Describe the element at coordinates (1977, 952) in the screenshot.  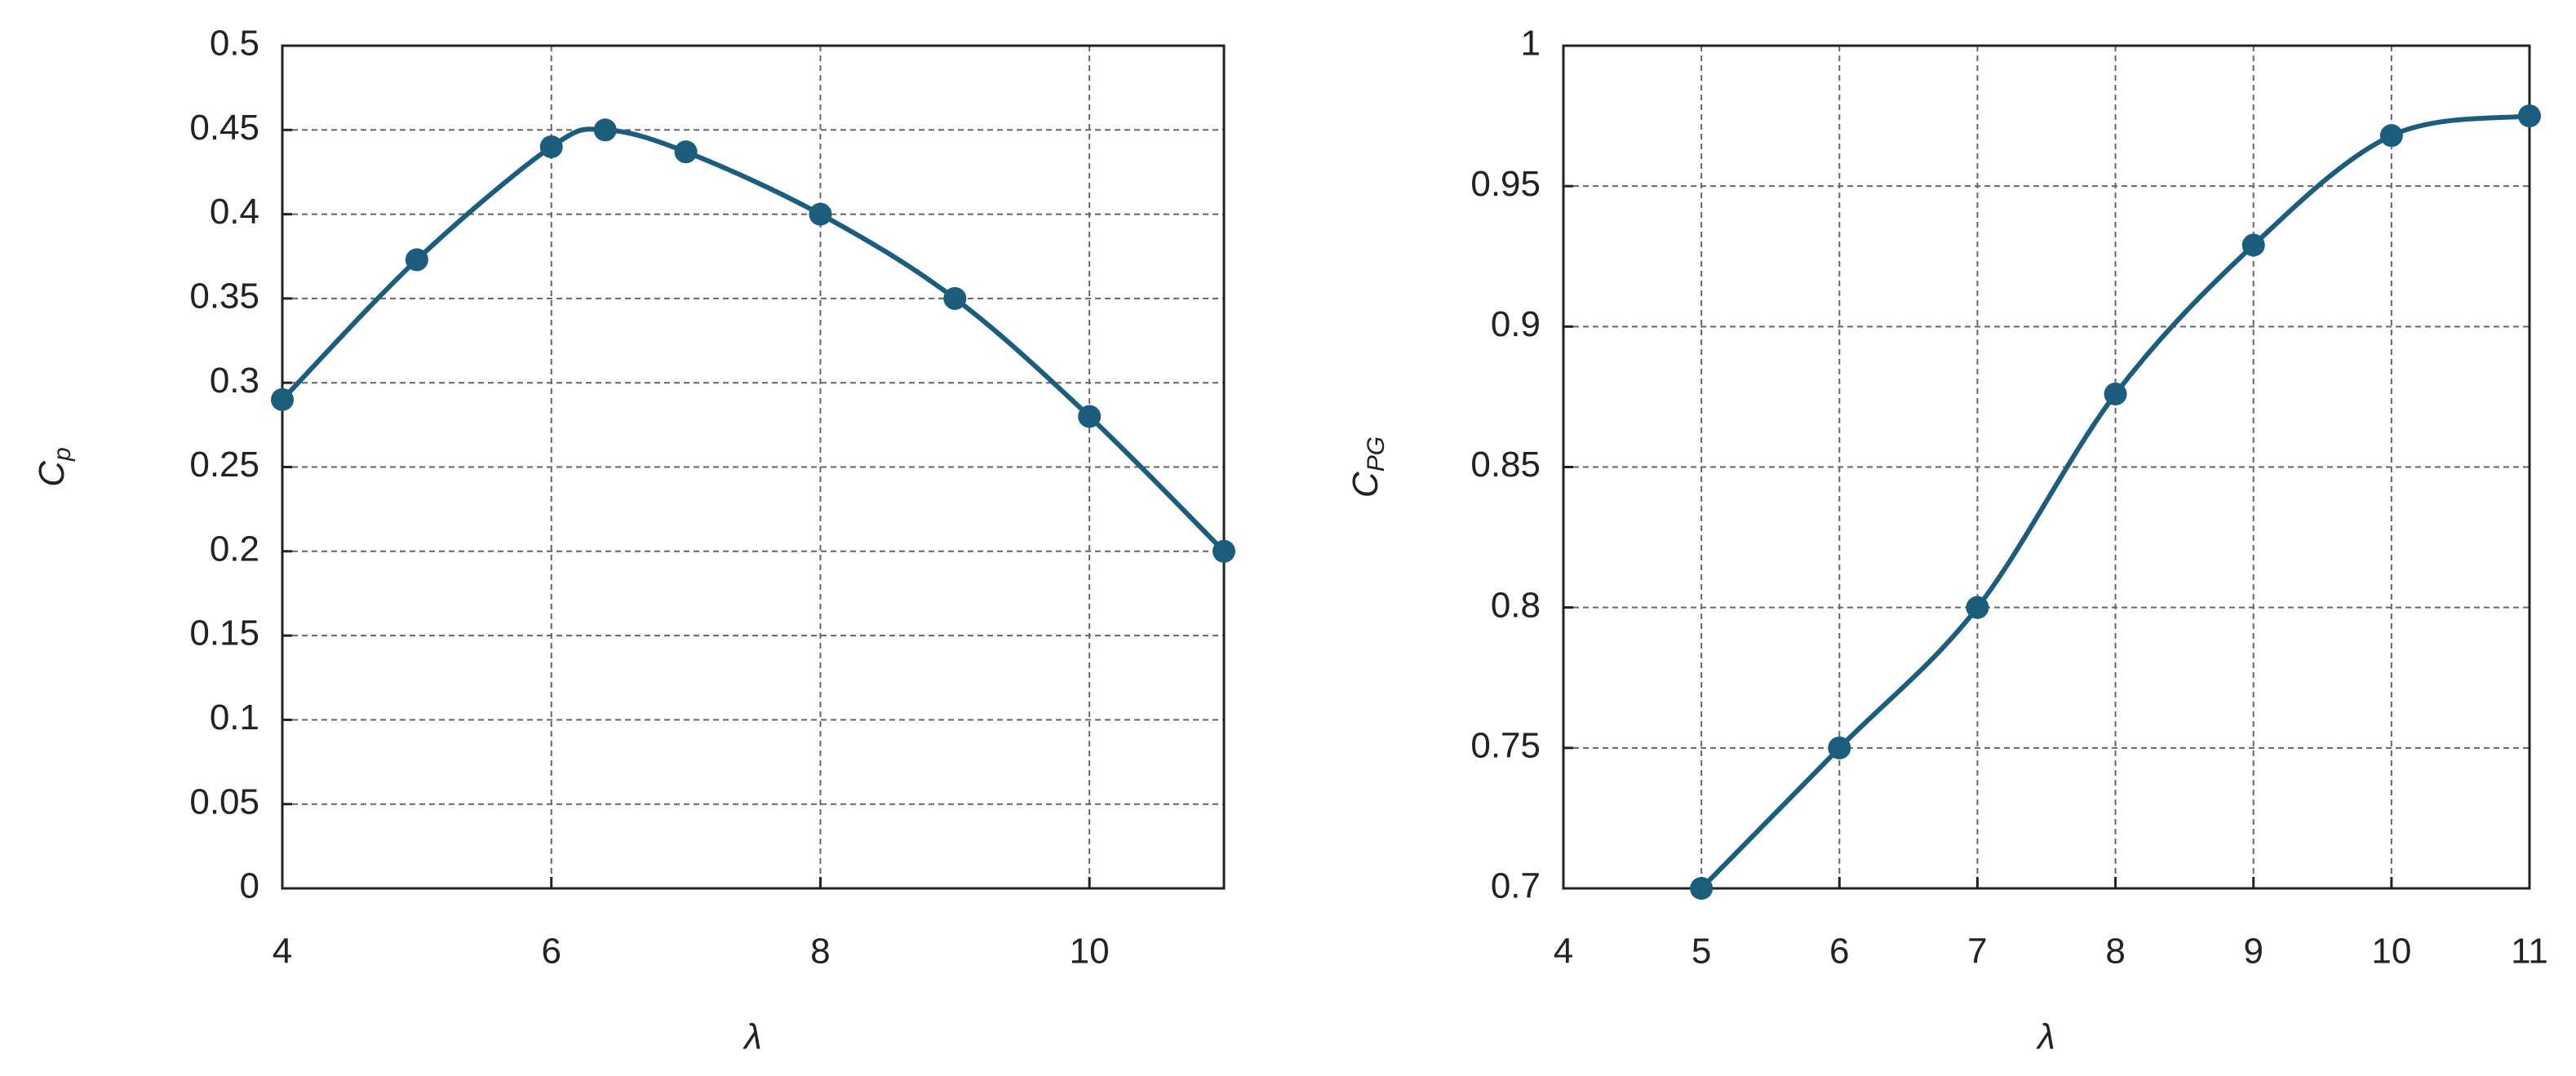
I see `x-tick-label: 7` at that location.